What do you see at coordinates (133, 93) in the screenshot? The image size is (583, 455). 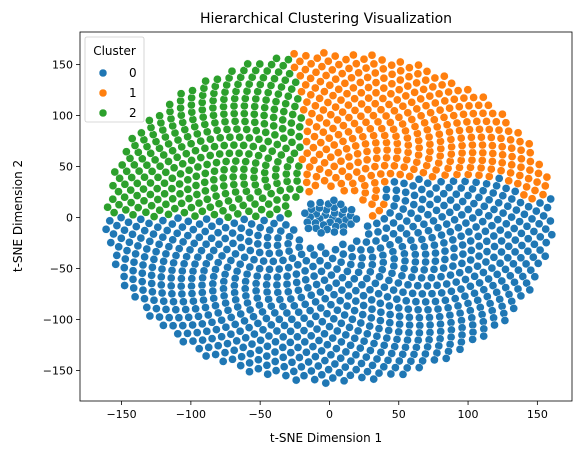 I see `legend-label-1: 1` at bounding box center [133, 93].